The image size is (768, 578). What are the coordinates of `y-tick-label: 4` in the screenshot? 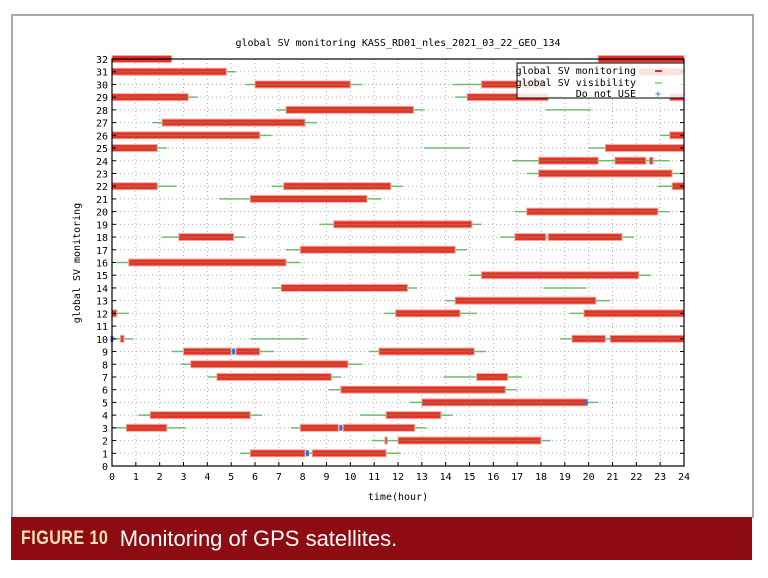 It's located at (105, 416).